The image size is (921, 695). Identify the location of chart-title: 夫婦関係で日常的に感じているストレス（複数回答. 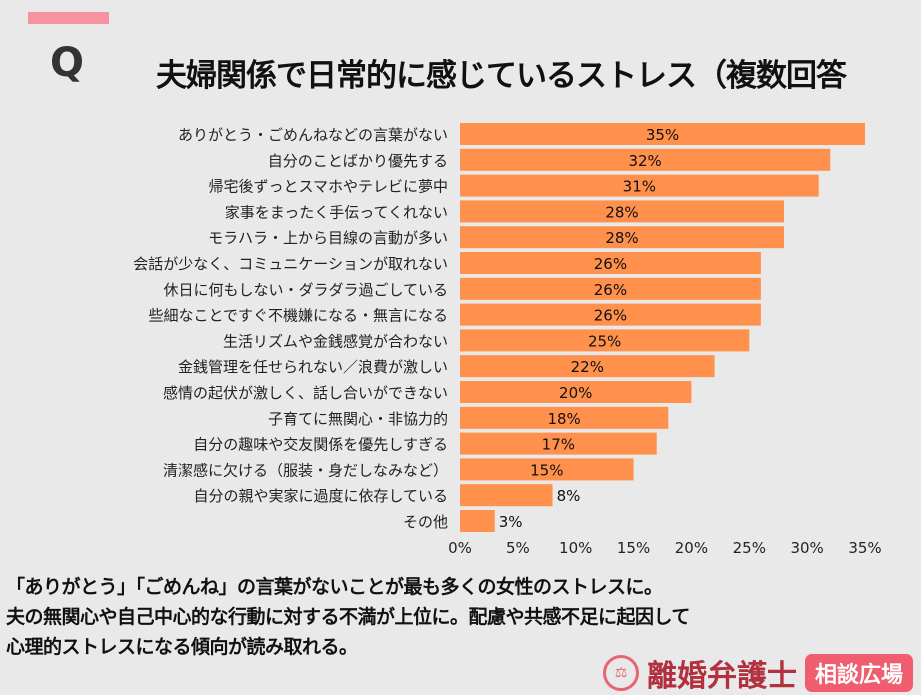
(501, 76).